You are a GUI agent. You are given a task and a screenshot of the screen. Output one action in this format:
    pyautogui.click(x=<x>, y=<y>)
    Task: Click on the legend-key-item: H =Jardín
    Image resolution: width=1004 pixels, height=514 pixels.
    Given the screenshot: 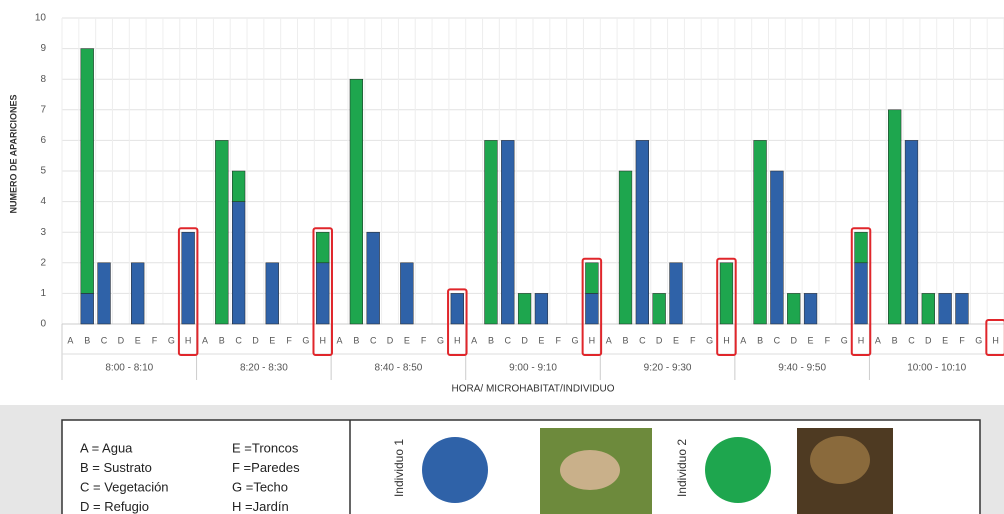 What is the action you would take?
    pyautogui.click(x=260, y=506)
    